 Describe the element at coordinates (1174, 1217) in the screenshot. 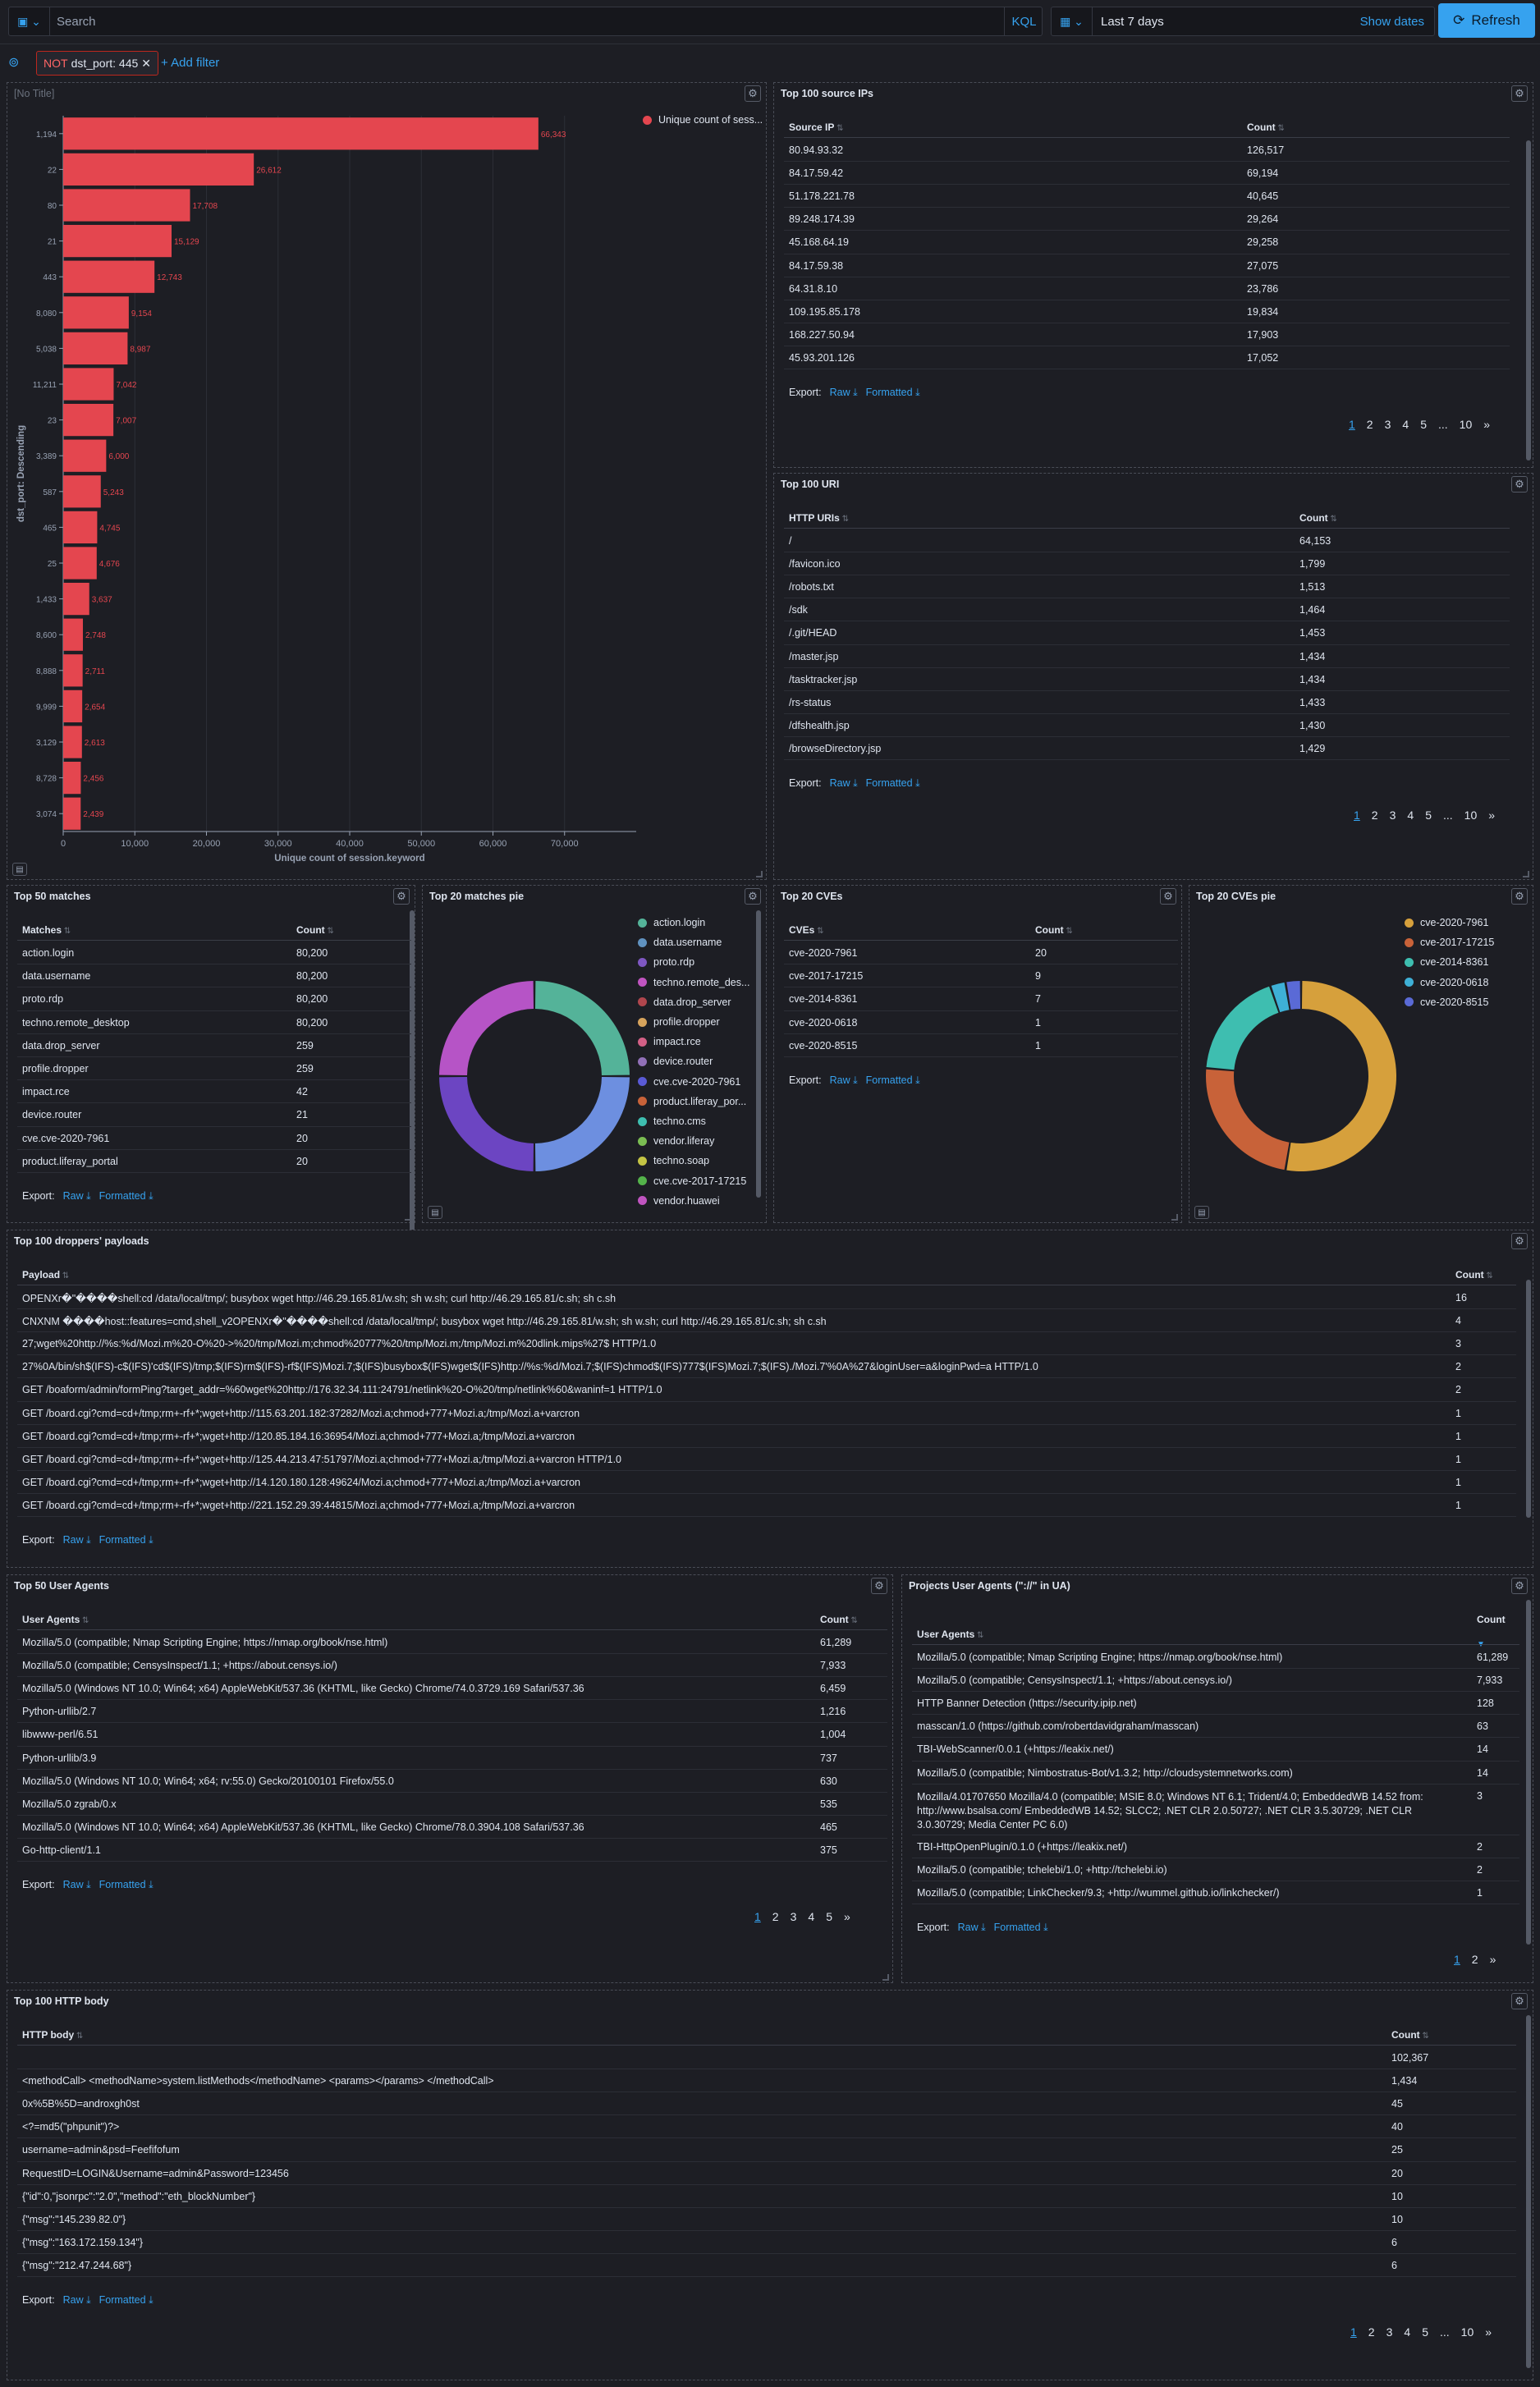

I see `resize-handle` at that location.